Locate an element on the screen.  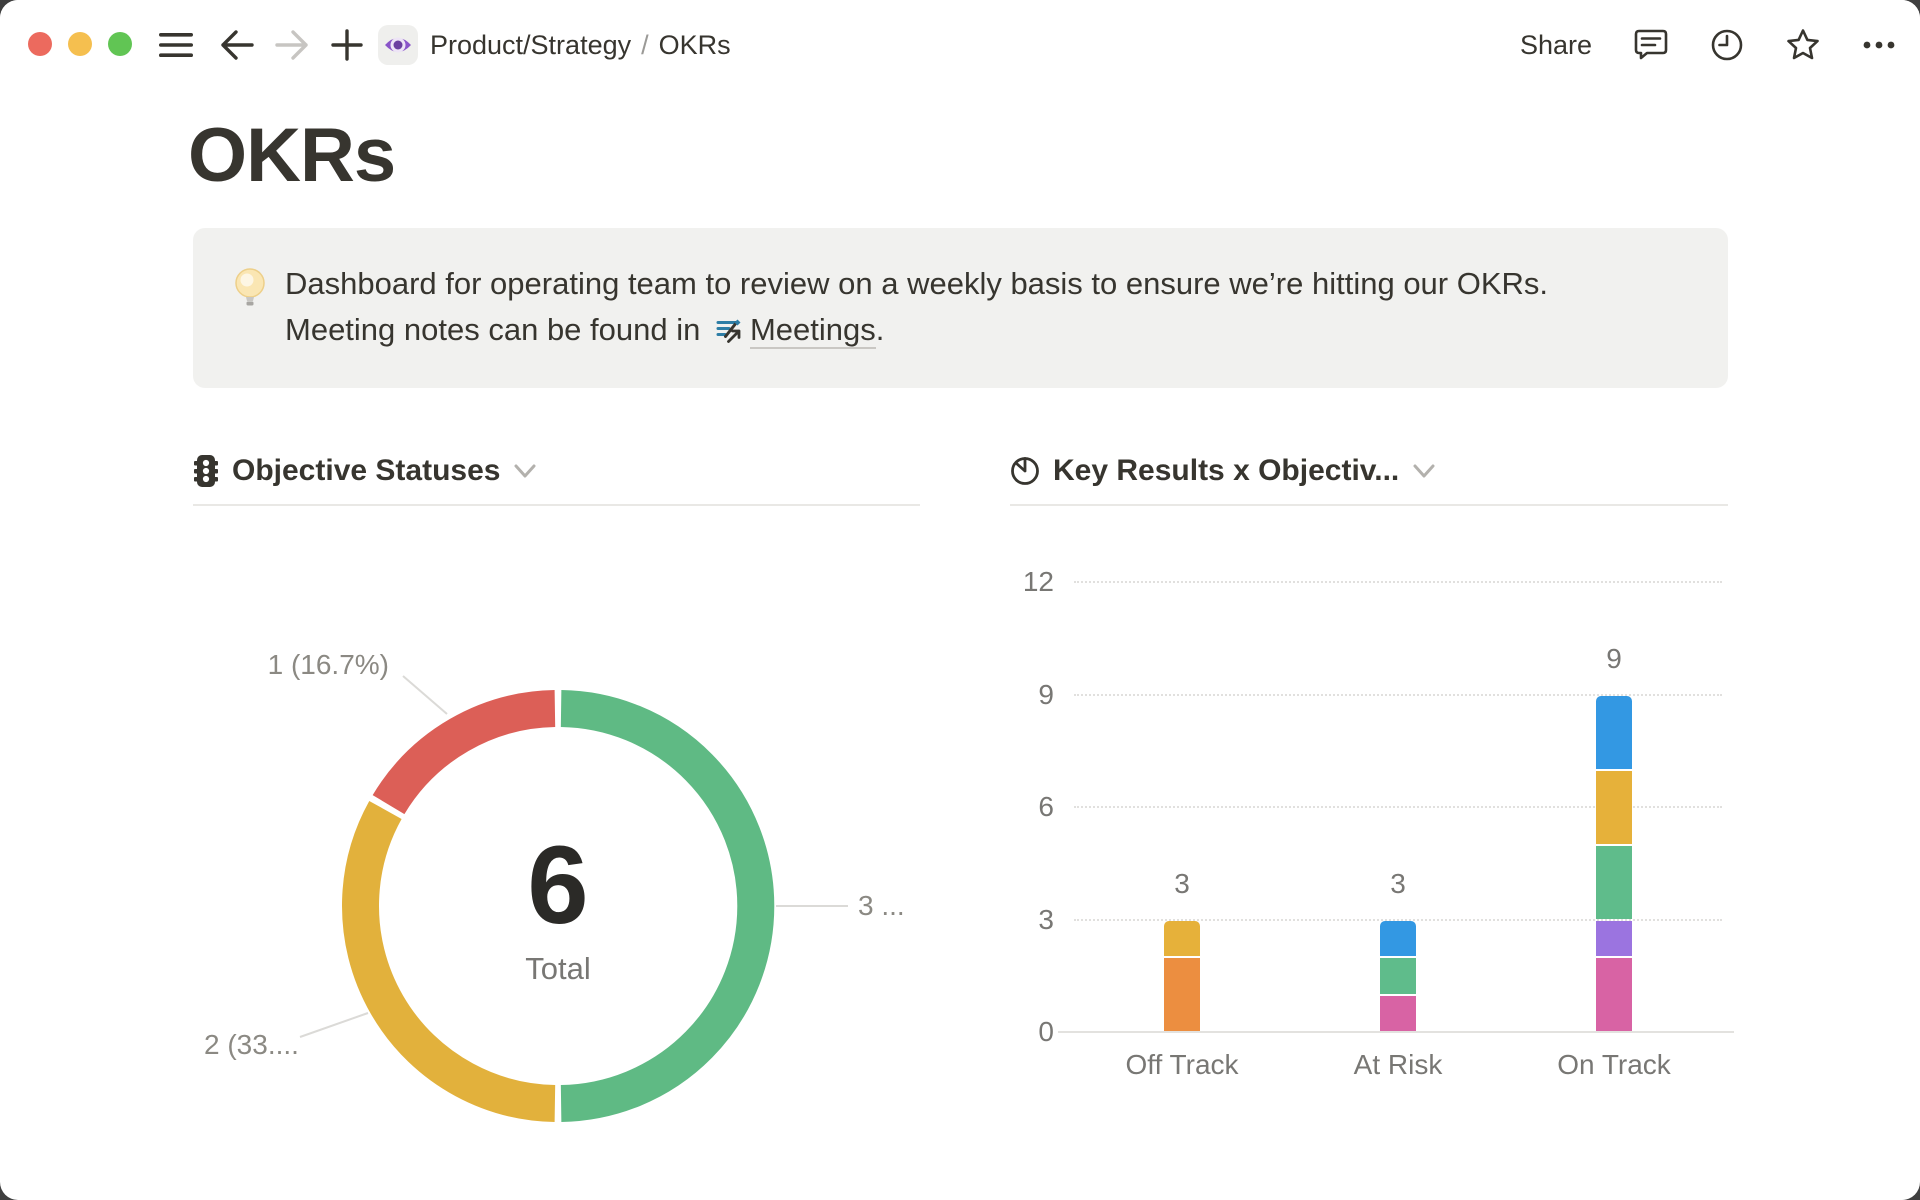
sidebar-toggle-button is located at coordinates (176, 45).